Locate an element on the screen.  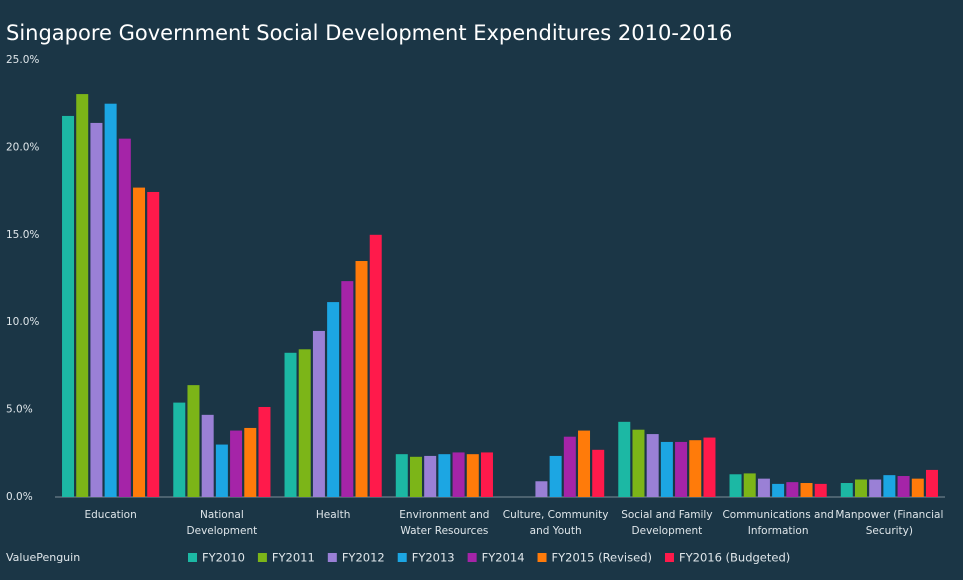
y-tick-label: 10.0% is located at coordinates (22, 322).